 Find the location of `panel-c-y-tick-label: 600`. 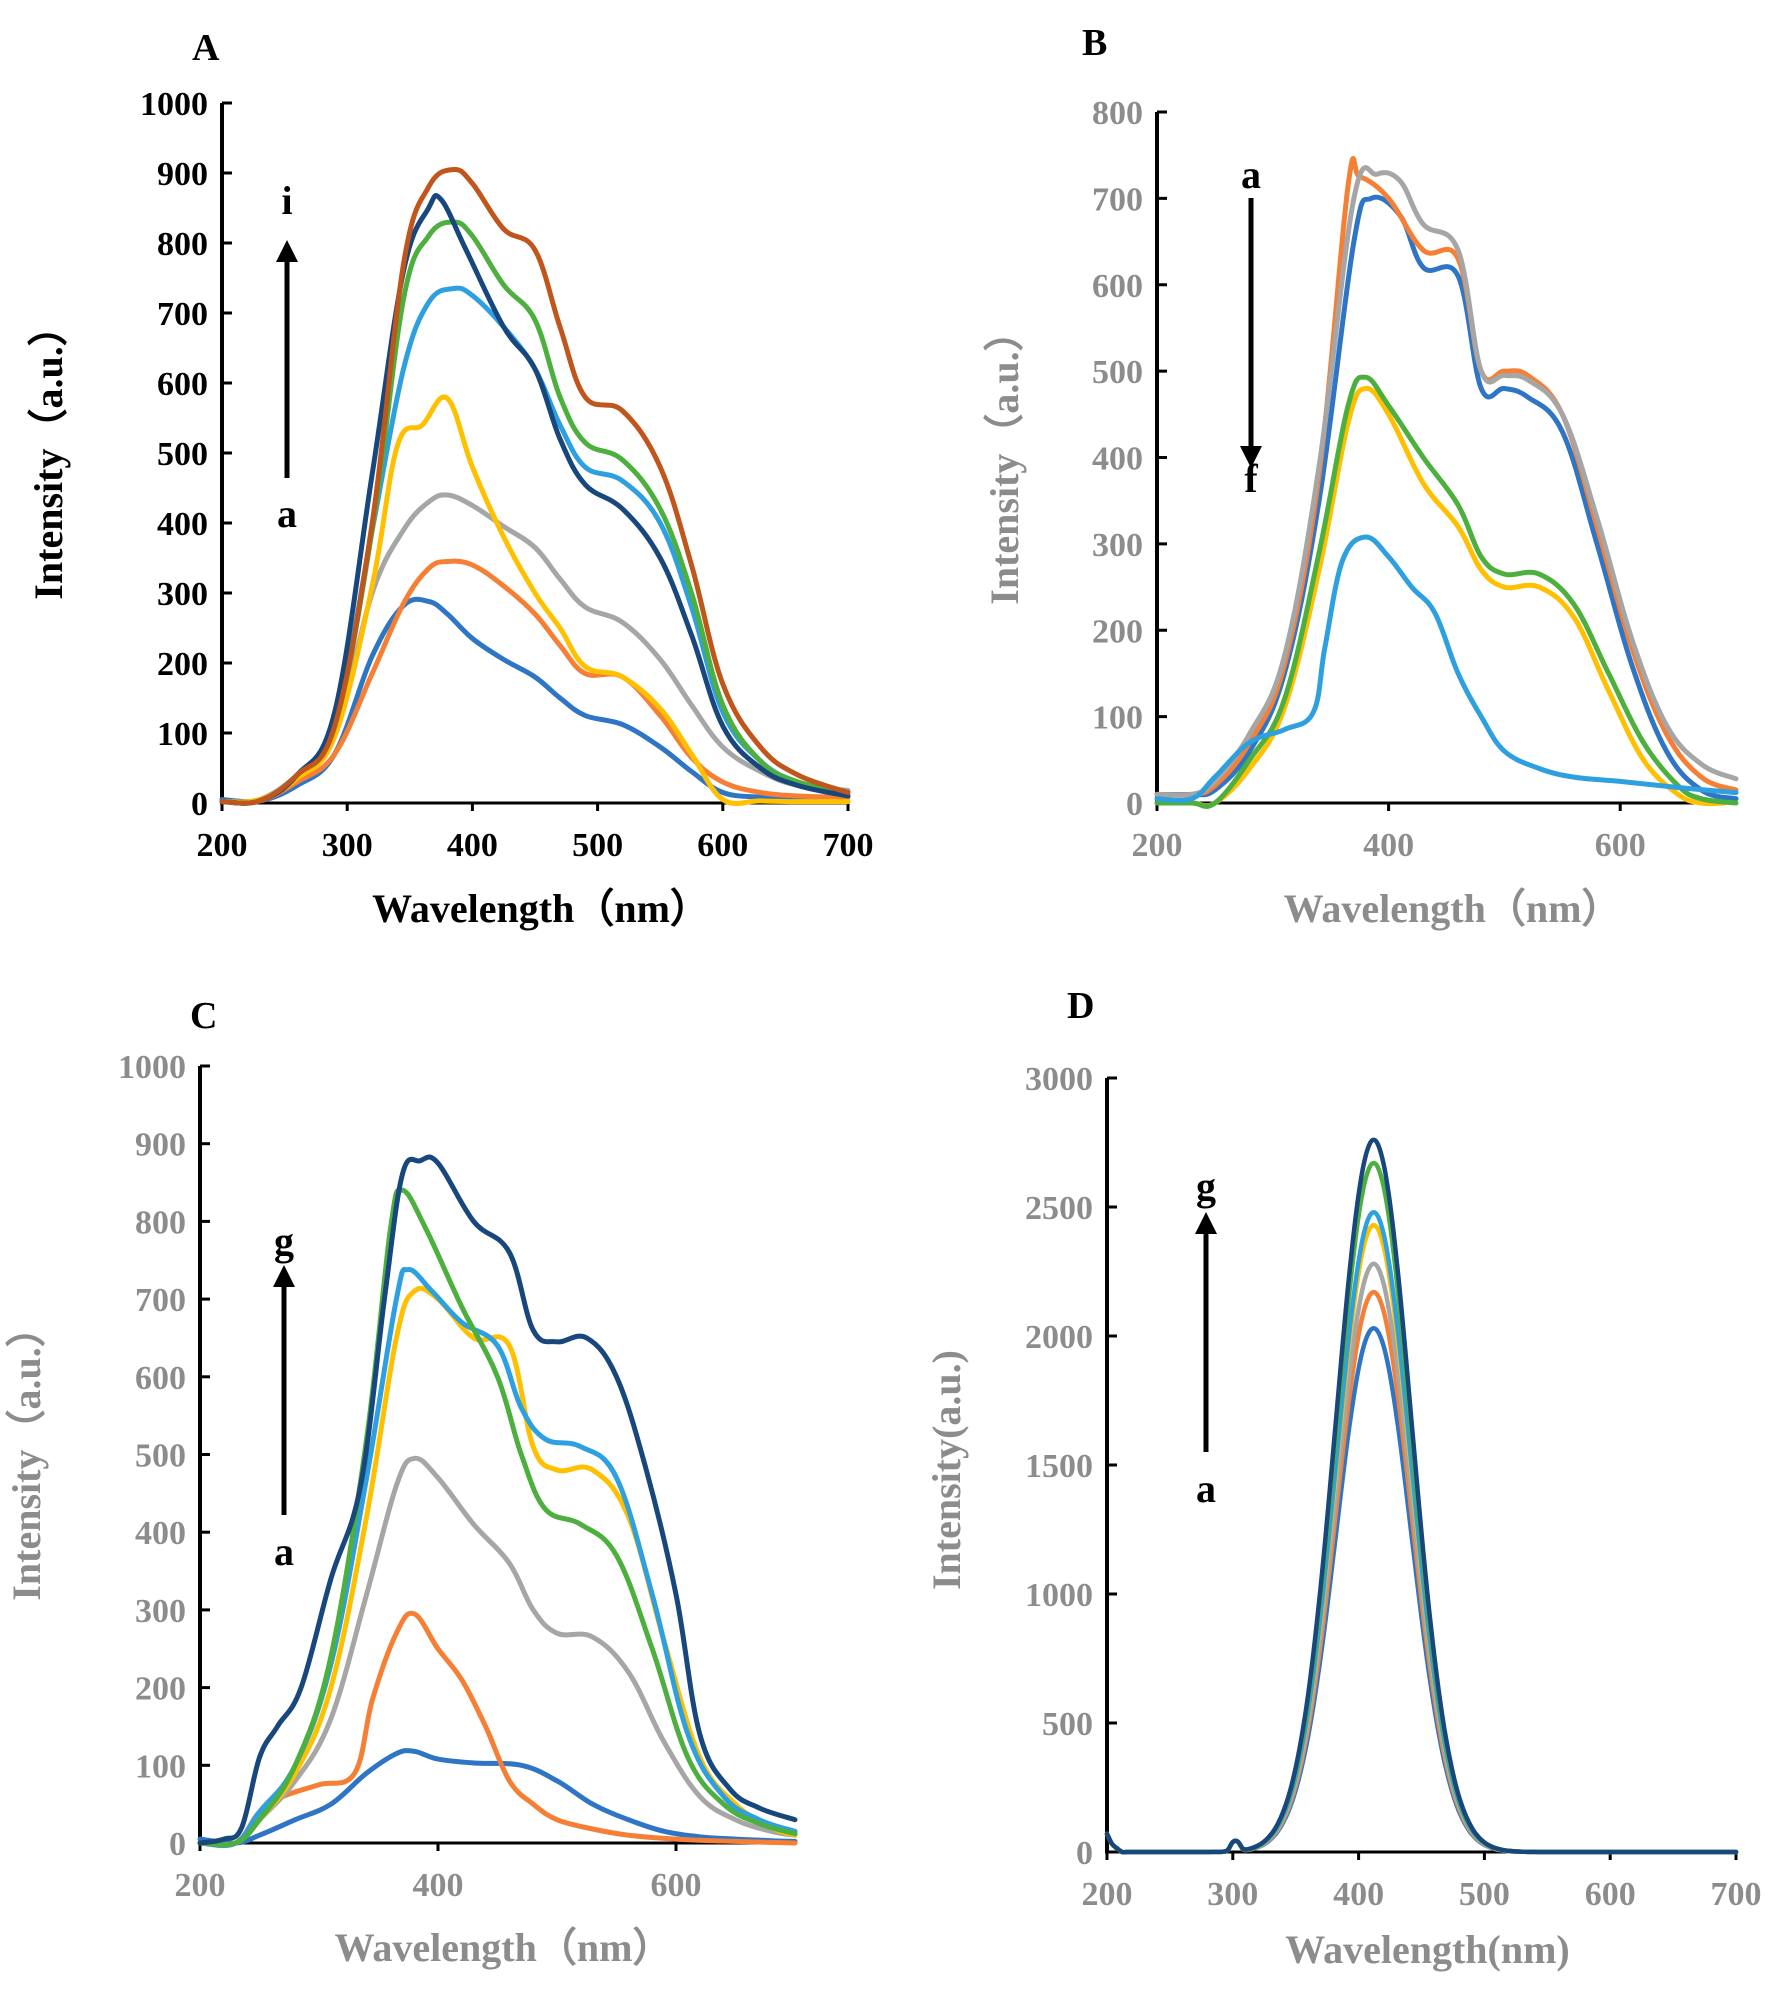

panel-c-y-tick-label: 600 is located at coordinates (160, 1378).